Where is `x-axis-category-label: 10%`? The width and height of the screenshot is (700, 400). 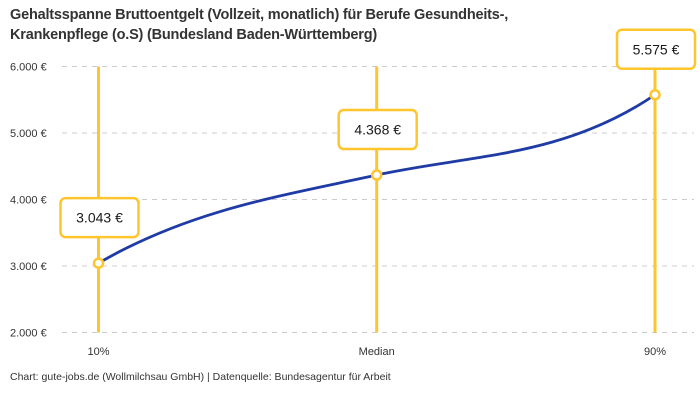 x-axis-category-label: 10% is located at coordinates (98, 352).